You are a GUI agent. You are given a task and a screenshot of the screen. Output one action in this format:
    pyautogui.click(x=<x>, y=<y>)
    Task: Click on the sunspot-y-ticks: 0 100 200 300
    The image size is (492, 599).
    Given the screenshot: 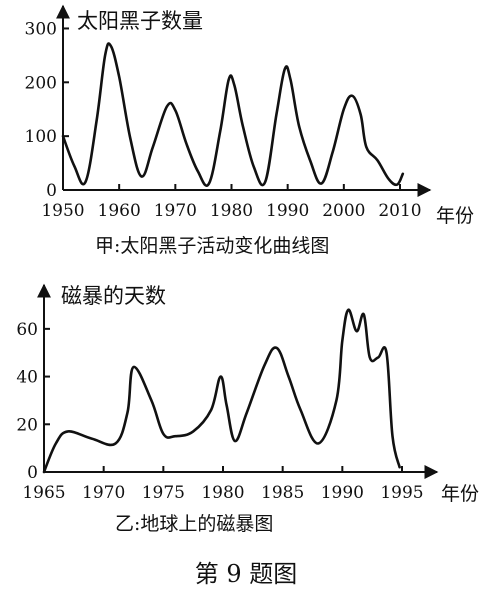 What is the action you would take?
    pyautogui.click(x=47, y=110)
    